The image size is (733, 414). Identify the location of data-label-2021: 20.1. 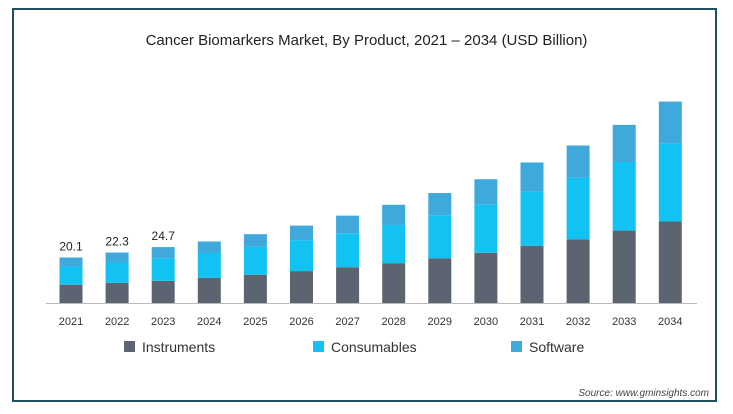
(71, 247).